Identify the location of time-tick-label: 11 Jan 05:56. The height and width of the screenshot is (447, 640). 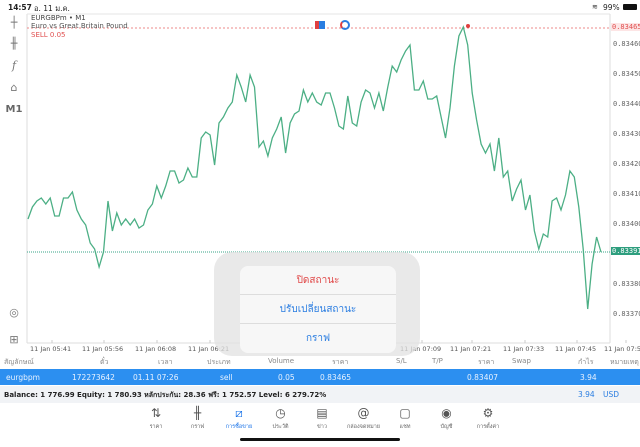
(103, 349).